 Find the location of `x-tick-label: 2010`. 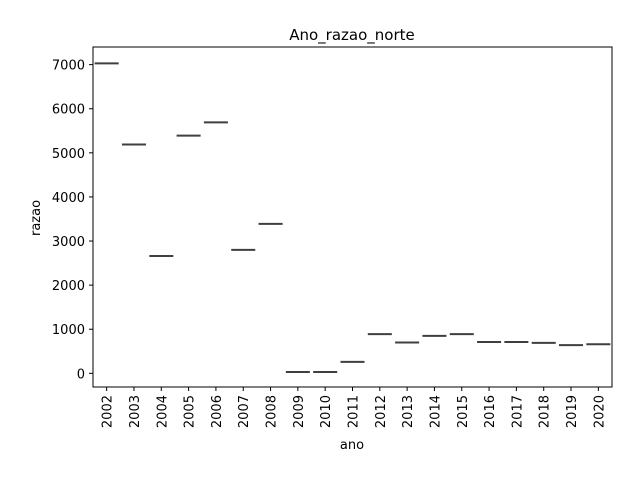

x-tick-label: 2010 is located at coordinates (326, 411).